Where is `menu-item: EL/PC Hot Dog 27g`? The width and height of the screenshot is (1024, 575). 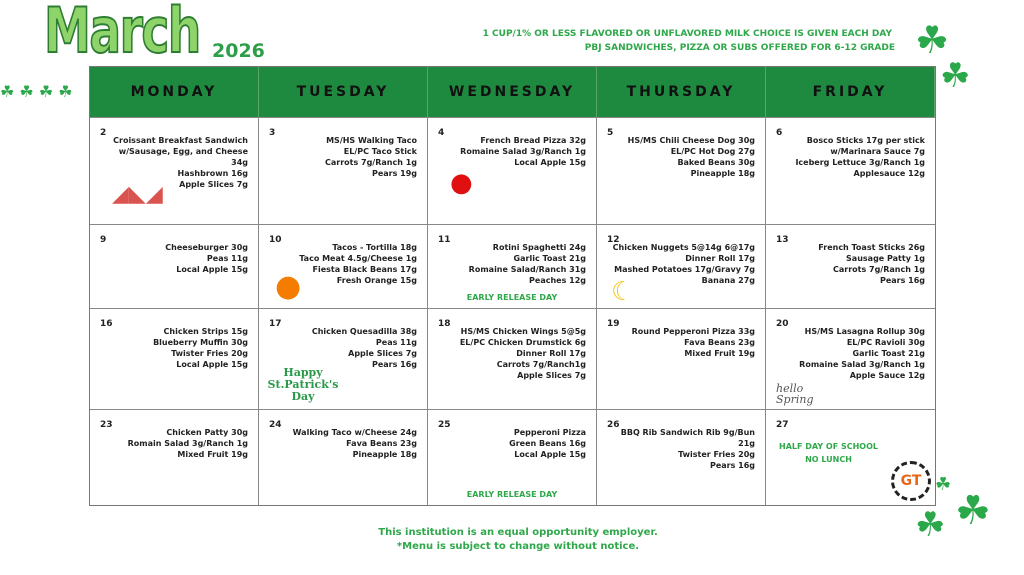 menu-item: EL/PC Hot Dog 27g is located at coordinates (712, 151).